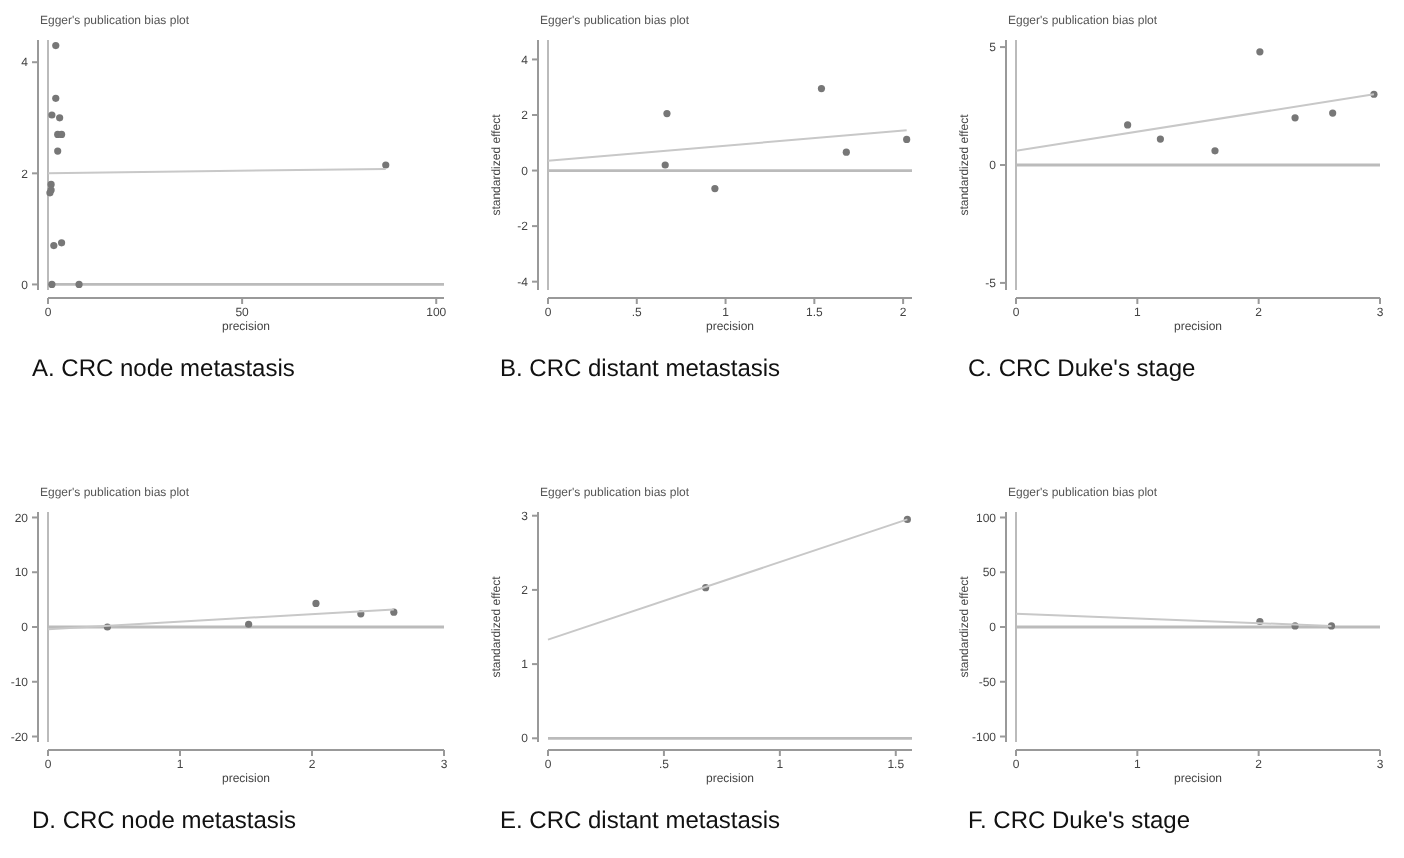 The width and height of the screenshot is (1404, 858). Describe the element at coordinates (164, 820) in the screenshot. I see `text: D. CRC node metastasis` at that location.